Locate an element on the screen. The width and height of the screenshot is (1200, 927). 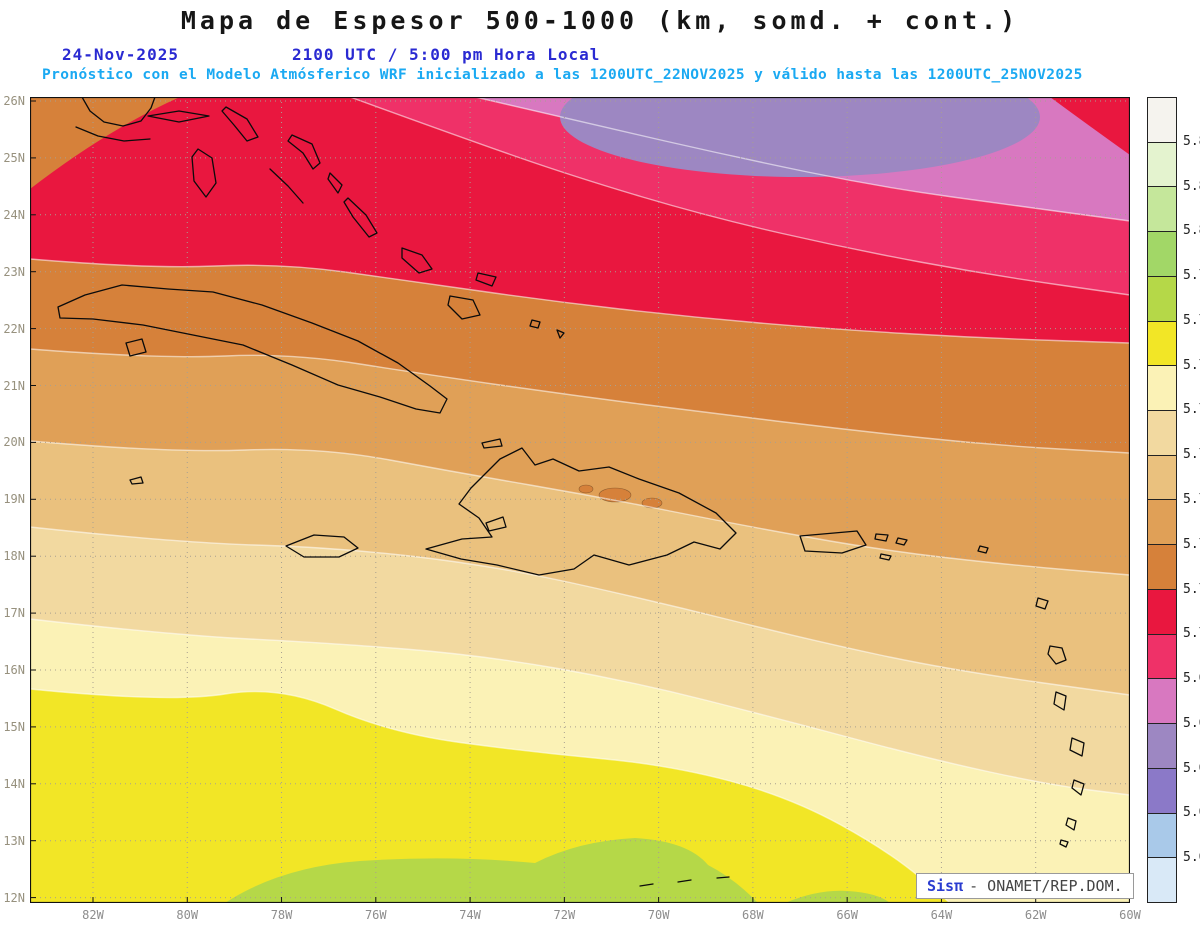
colorbar-label: 5.76 is located at coordinates (1191, 410).